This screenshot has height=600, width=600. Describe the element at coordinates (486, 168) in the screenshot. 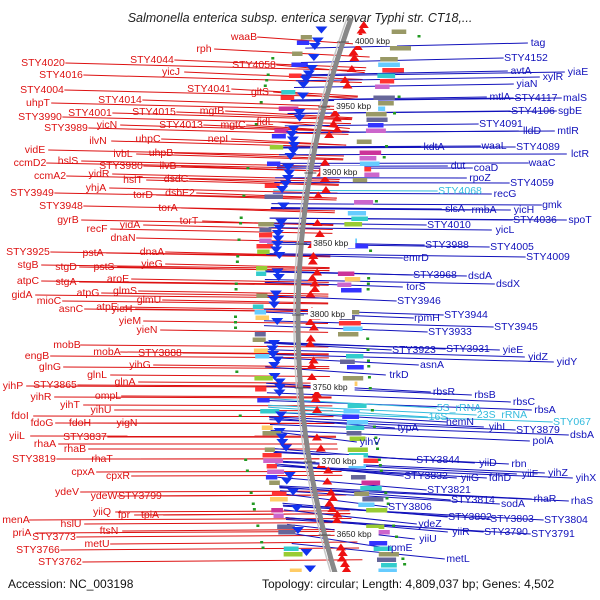

I see `gene-label: coaD` at that location.